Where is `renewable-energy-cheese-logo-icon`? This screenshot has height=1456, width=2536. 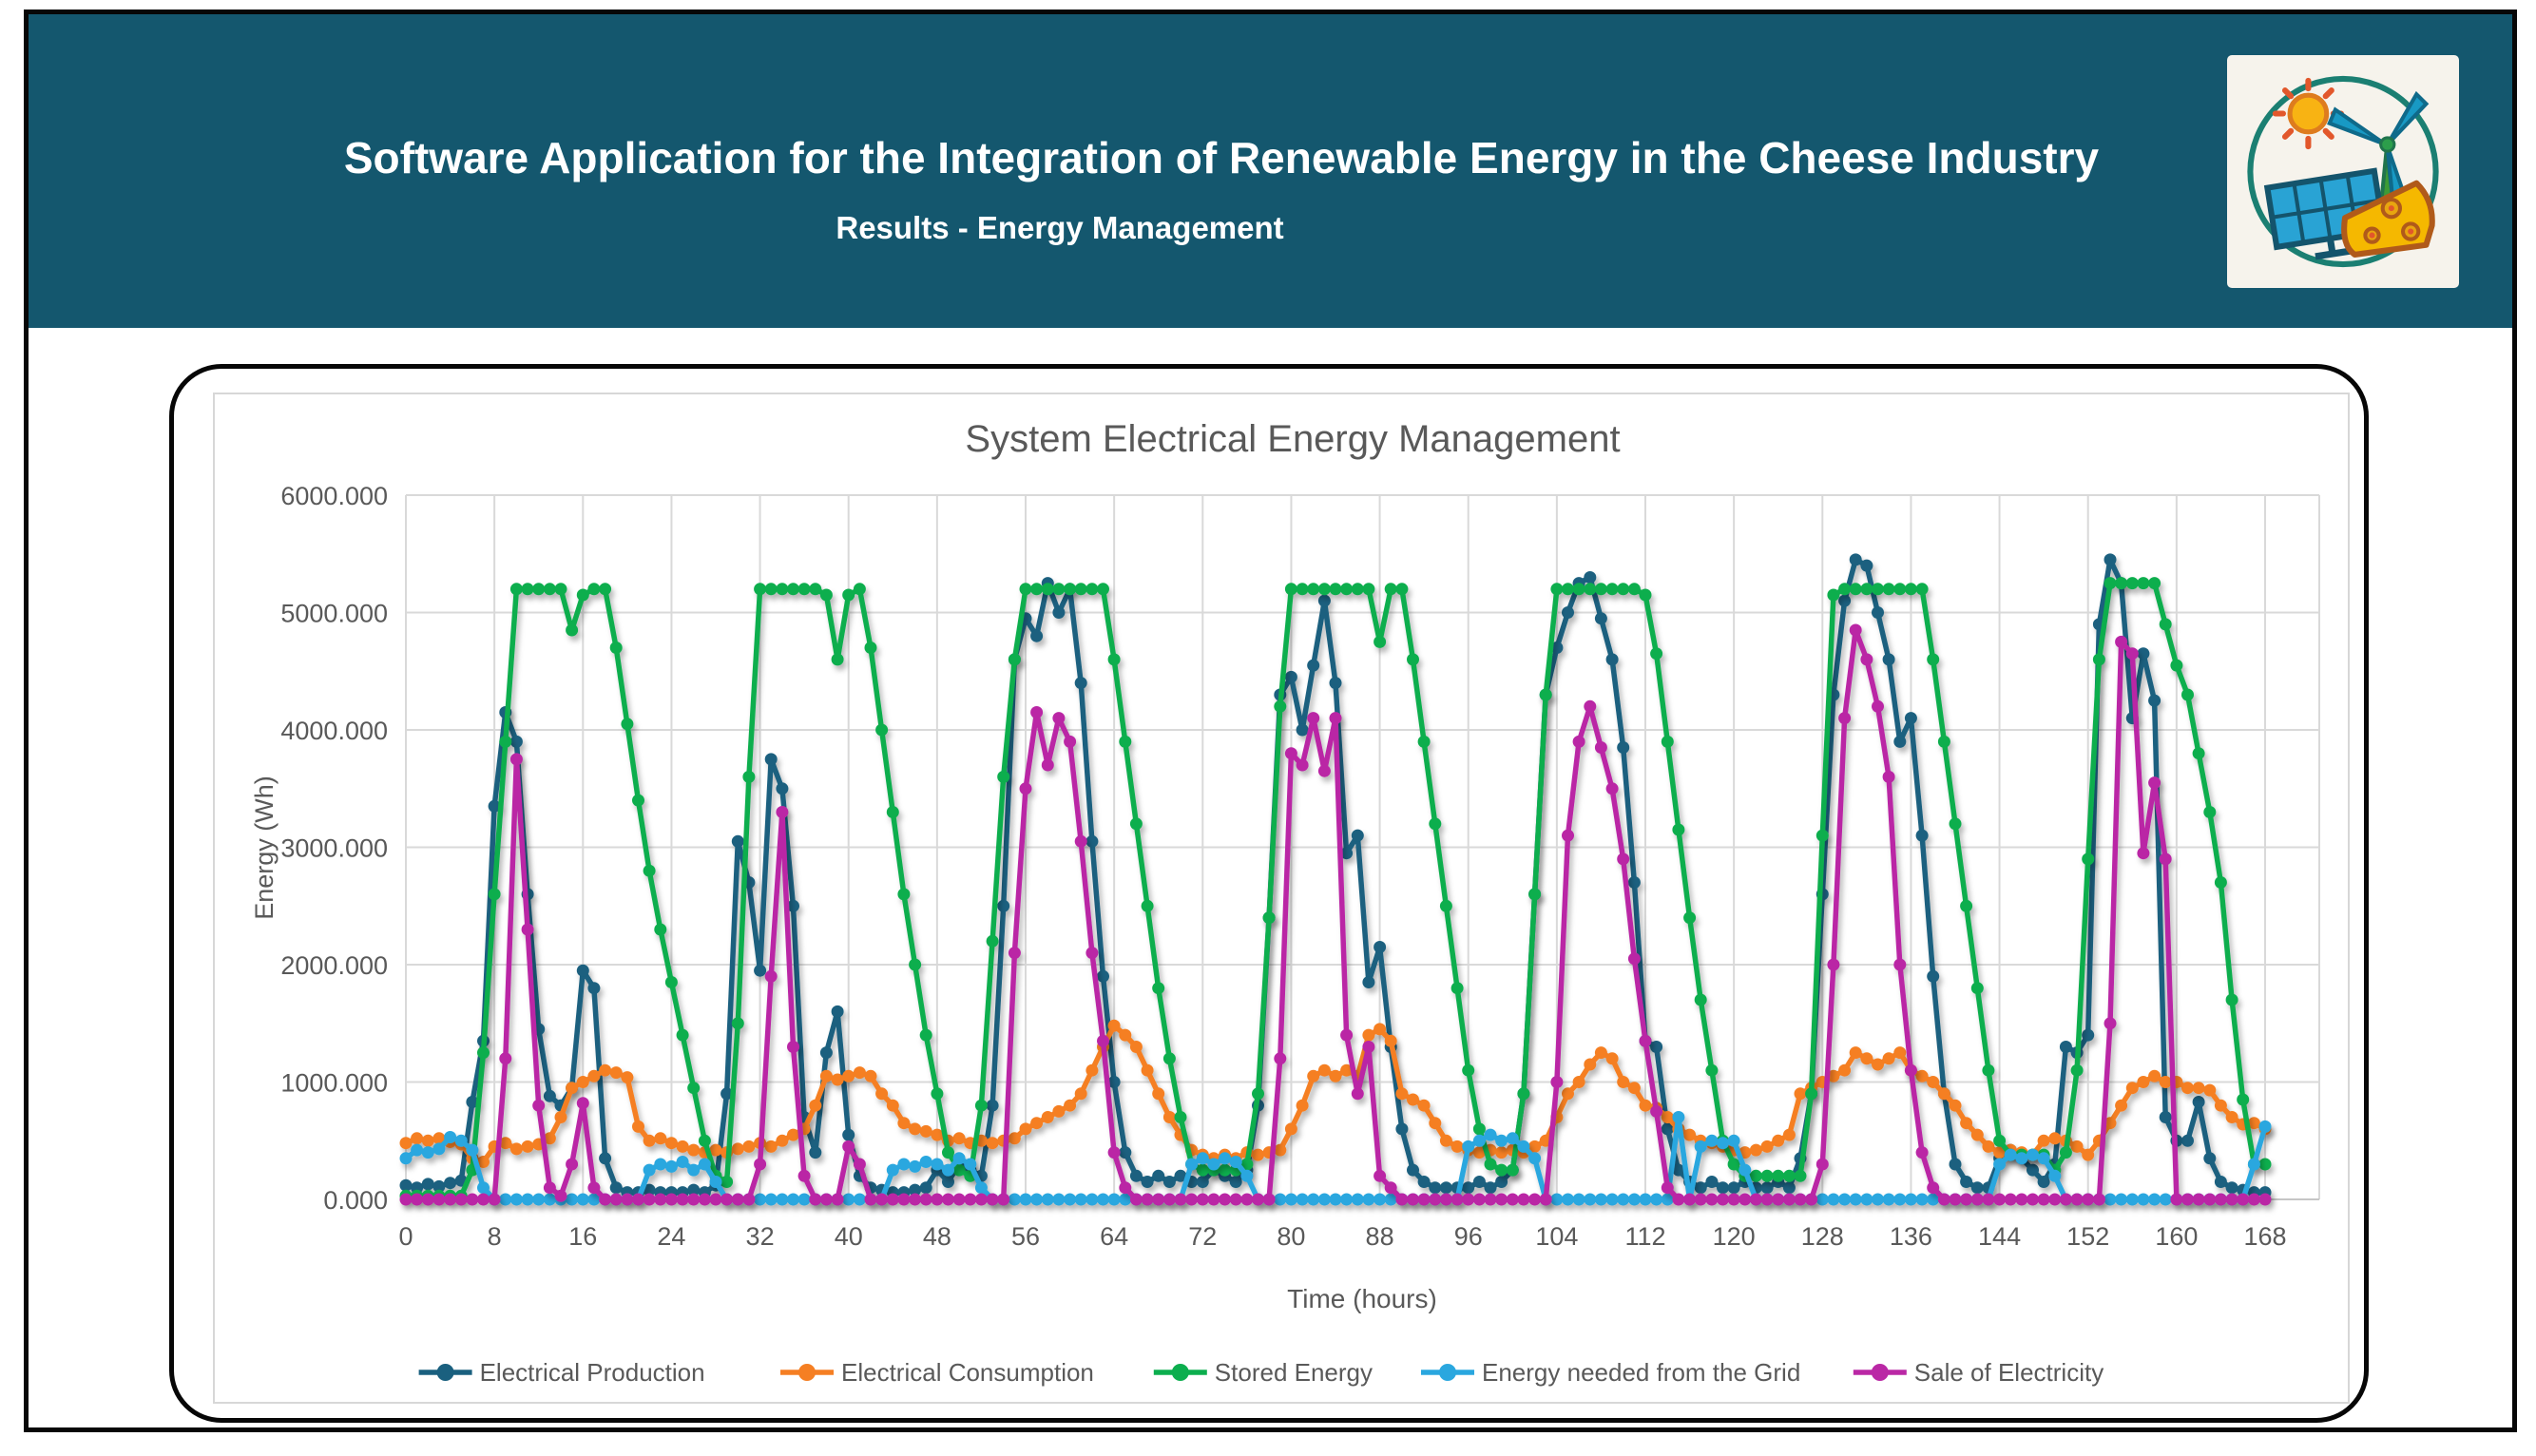 renewable-energy-cheese-logo-icon is located at coordinates (2343, 171).